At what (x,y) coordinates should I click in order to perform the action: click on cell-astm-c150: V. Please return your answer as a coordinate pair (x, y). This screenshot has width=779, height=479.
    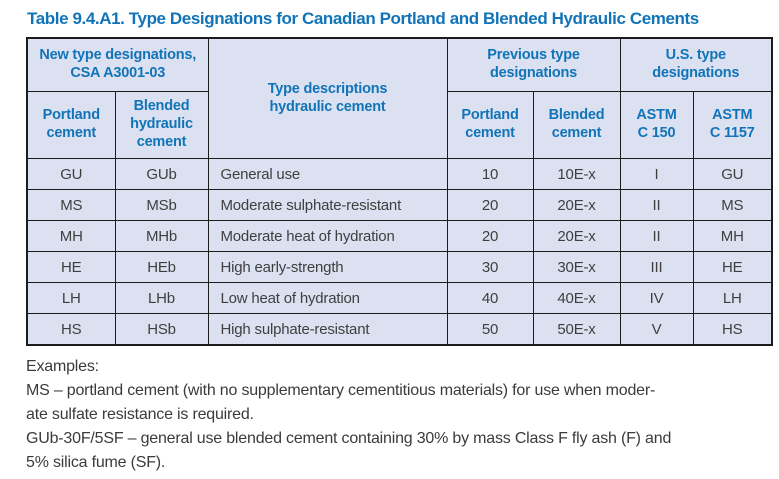
    Looking at the image, I should click on (656, 329).